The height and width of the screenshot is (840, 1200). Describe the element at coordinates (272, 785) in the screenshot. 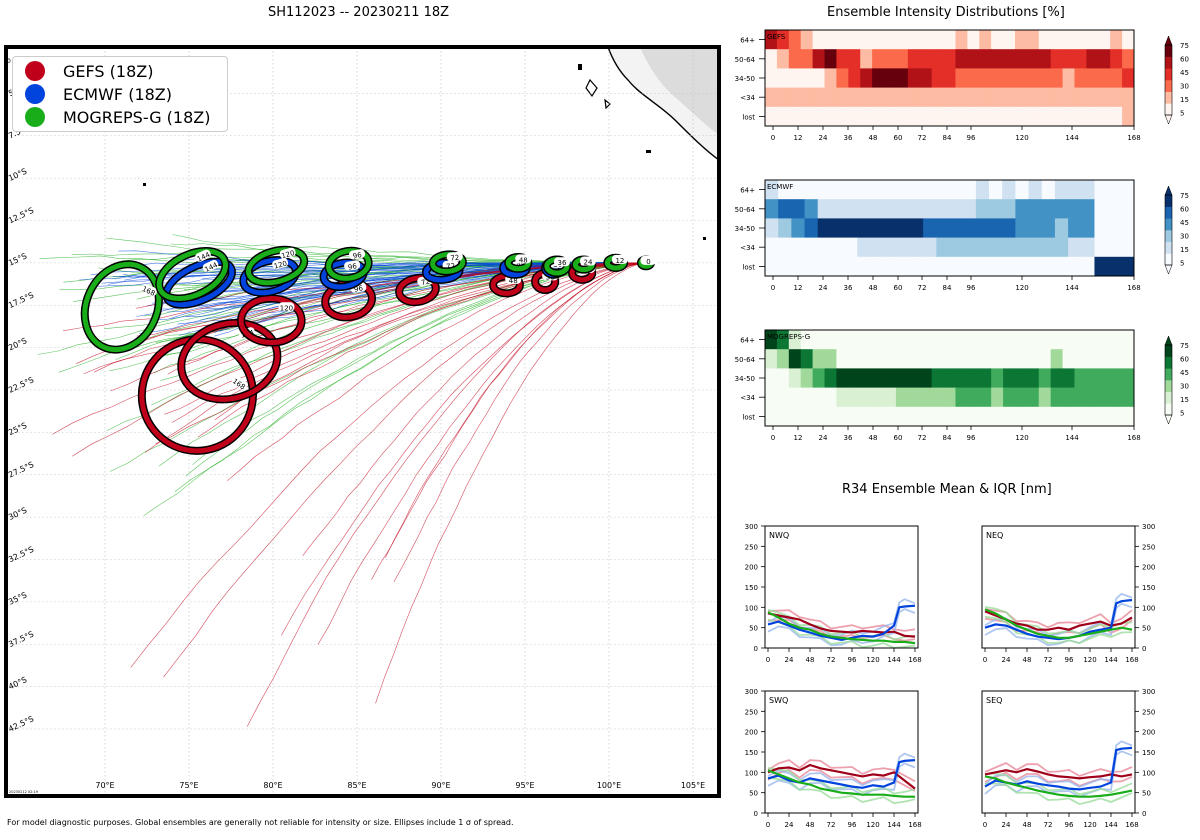

I see `lon-tick-label: 80°E` at that location.